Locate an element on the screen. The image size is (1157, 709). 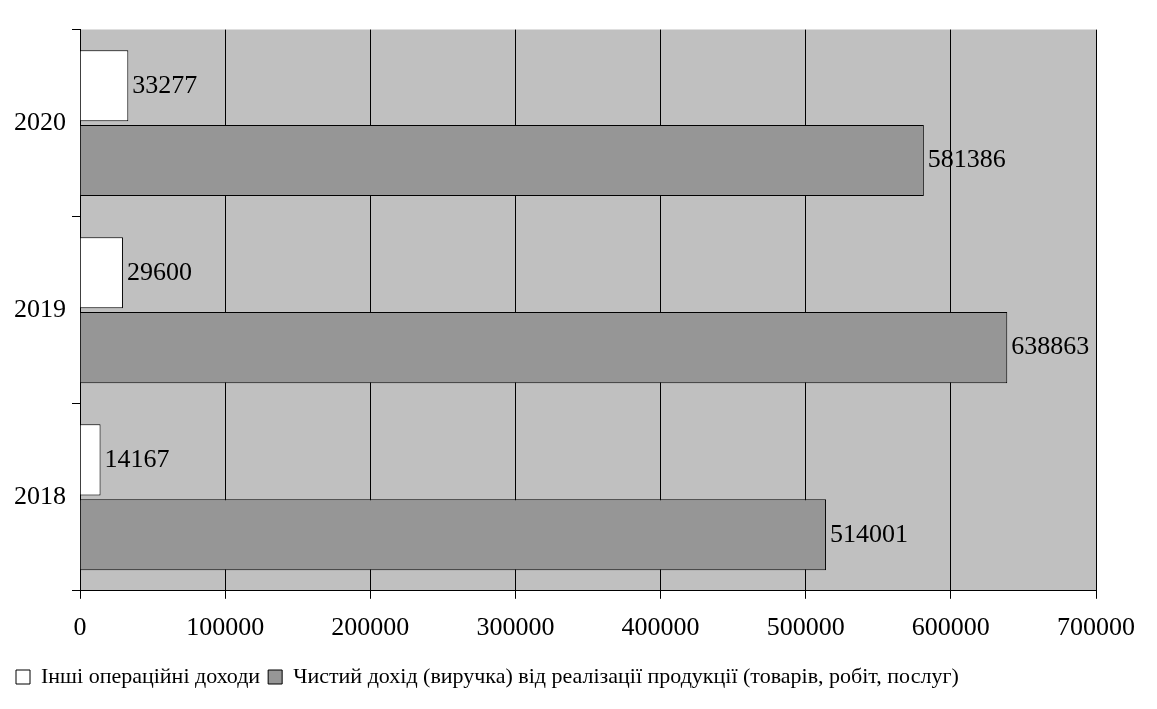
data-label: 514001 is located at coordinates (869, 533).